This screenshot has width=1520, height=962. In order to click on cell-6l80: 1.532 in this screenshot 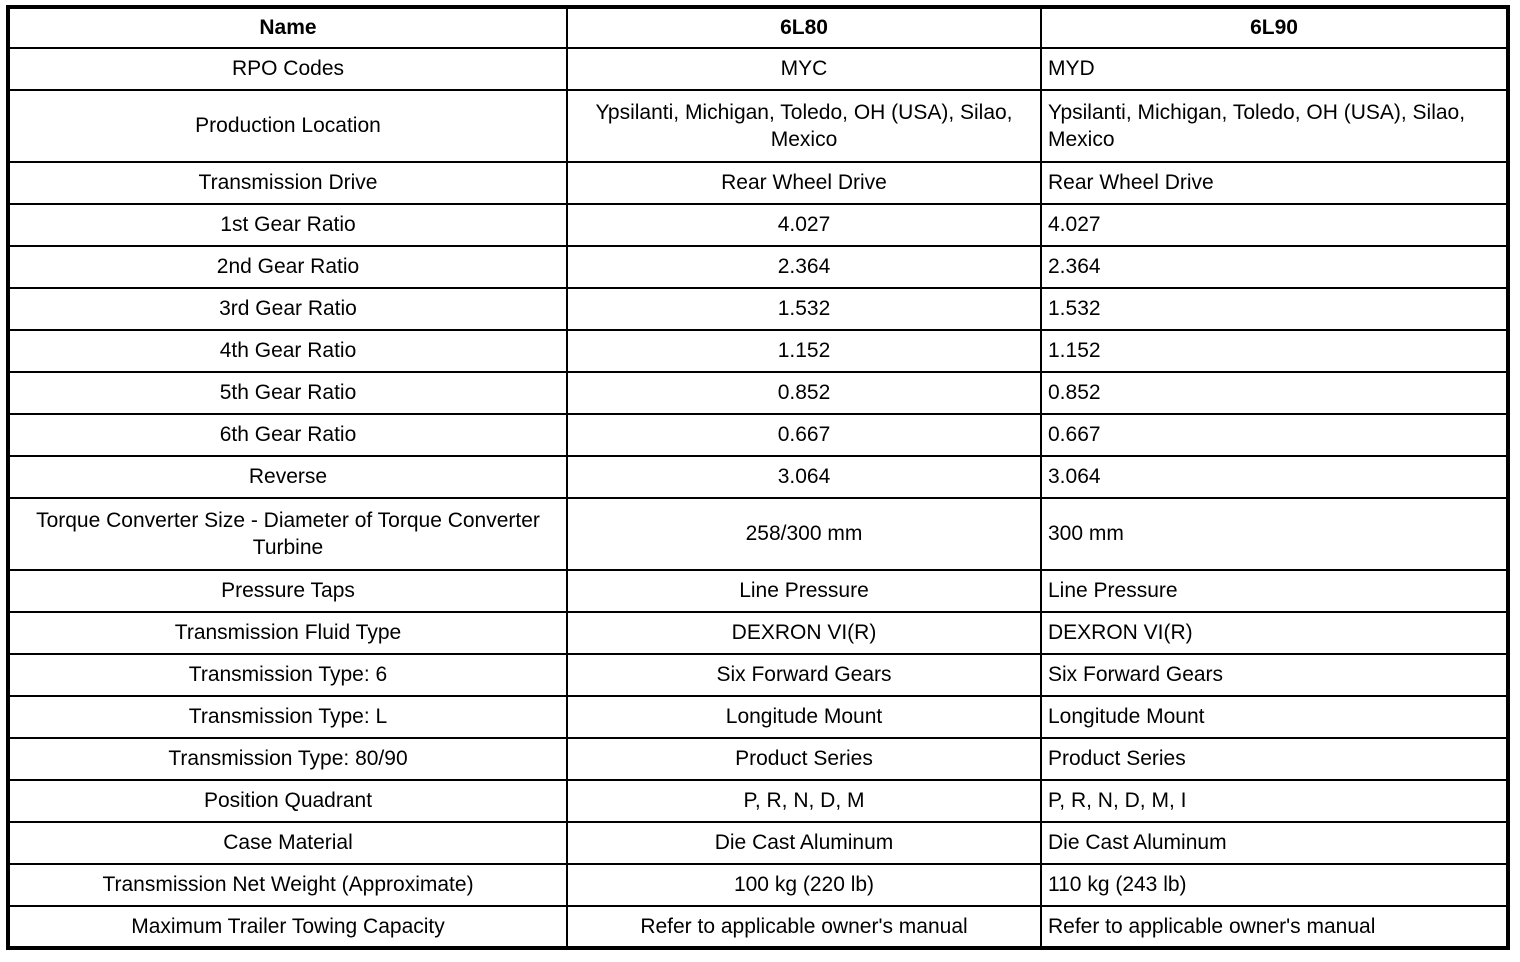, I will do `click(804, 309)`.